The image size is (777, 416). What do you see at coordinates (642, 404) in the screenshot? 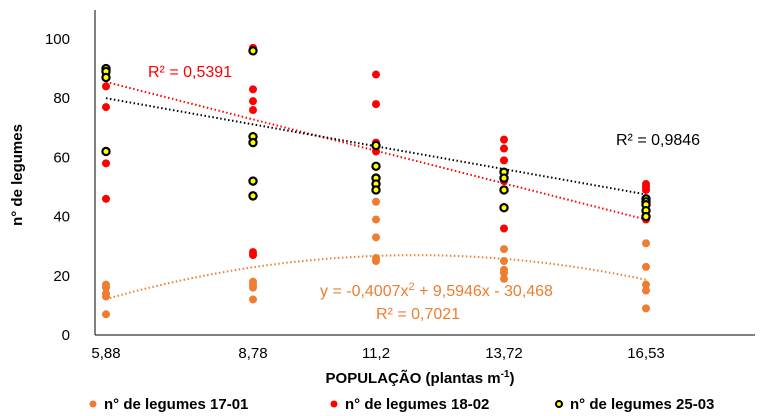
I see `legend-label-series-3: n° de legumes 25-03` at bounding box center [642, 404].